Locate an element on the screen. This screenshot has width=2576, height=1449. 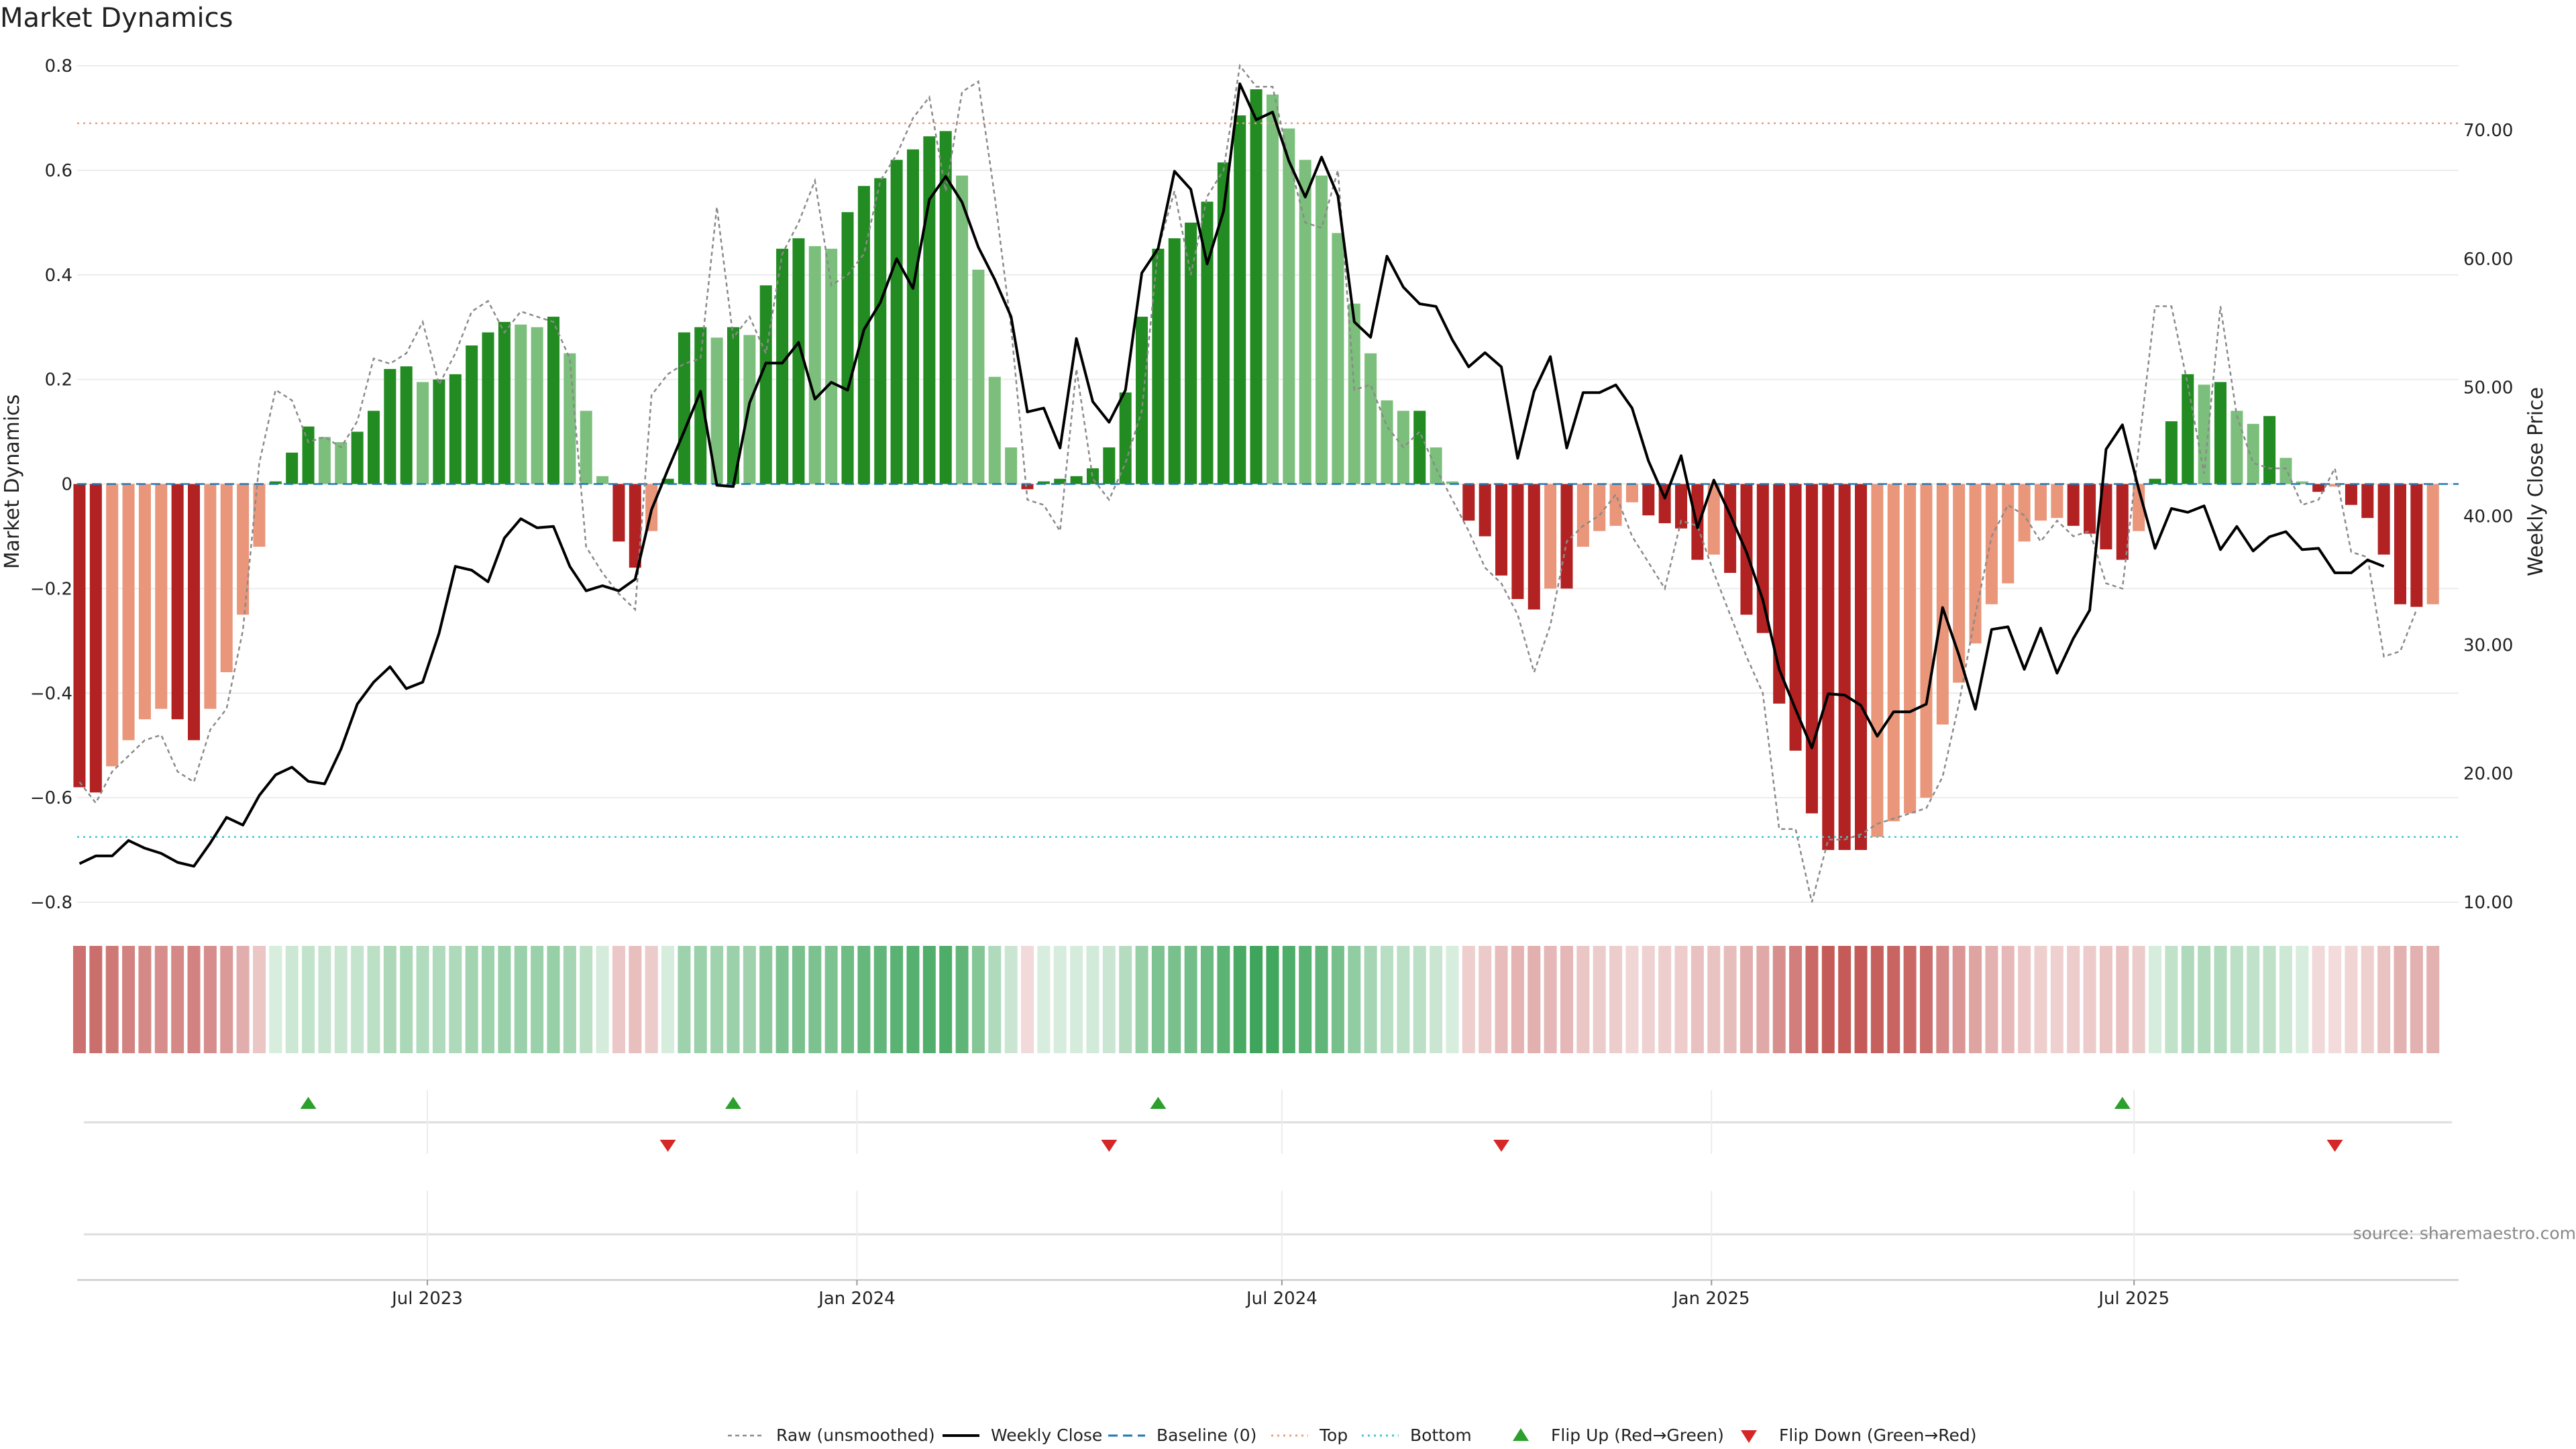
y-axis-left-label: Market Dynamics is located at coordinates (12, 482).